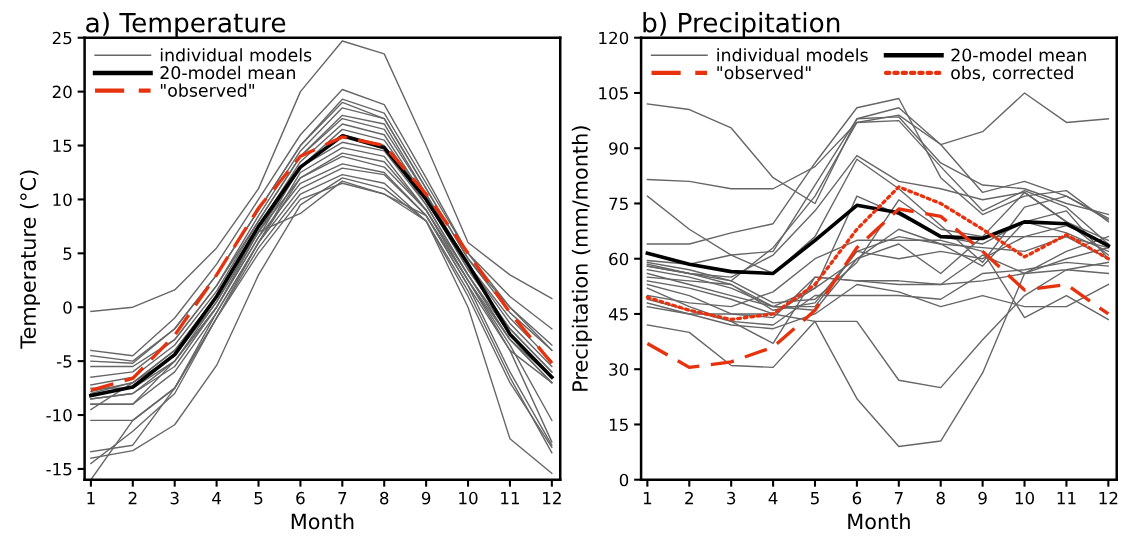 The image size is (1128, 539). Describe the element at coordinates (619, 369) in the screenshot. I see `y-tick-label: 30` at that location.